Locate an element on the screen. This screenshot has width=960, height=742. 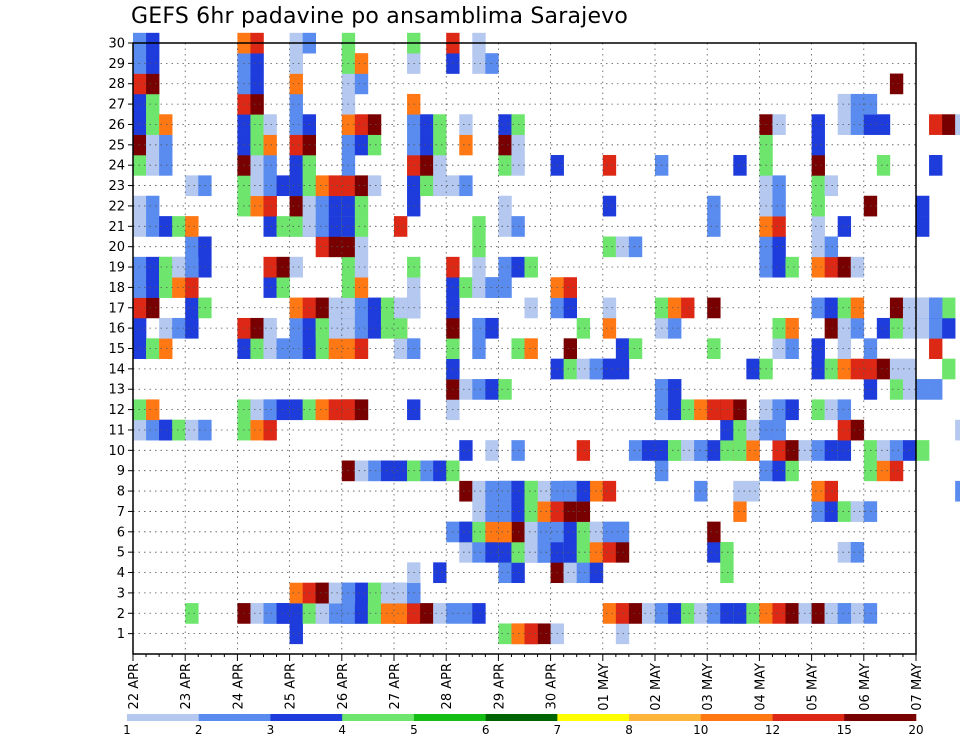
chart-title: GEFS 6hr padavine po ansamblima Sarajevo is located at coordinates (380, 16).